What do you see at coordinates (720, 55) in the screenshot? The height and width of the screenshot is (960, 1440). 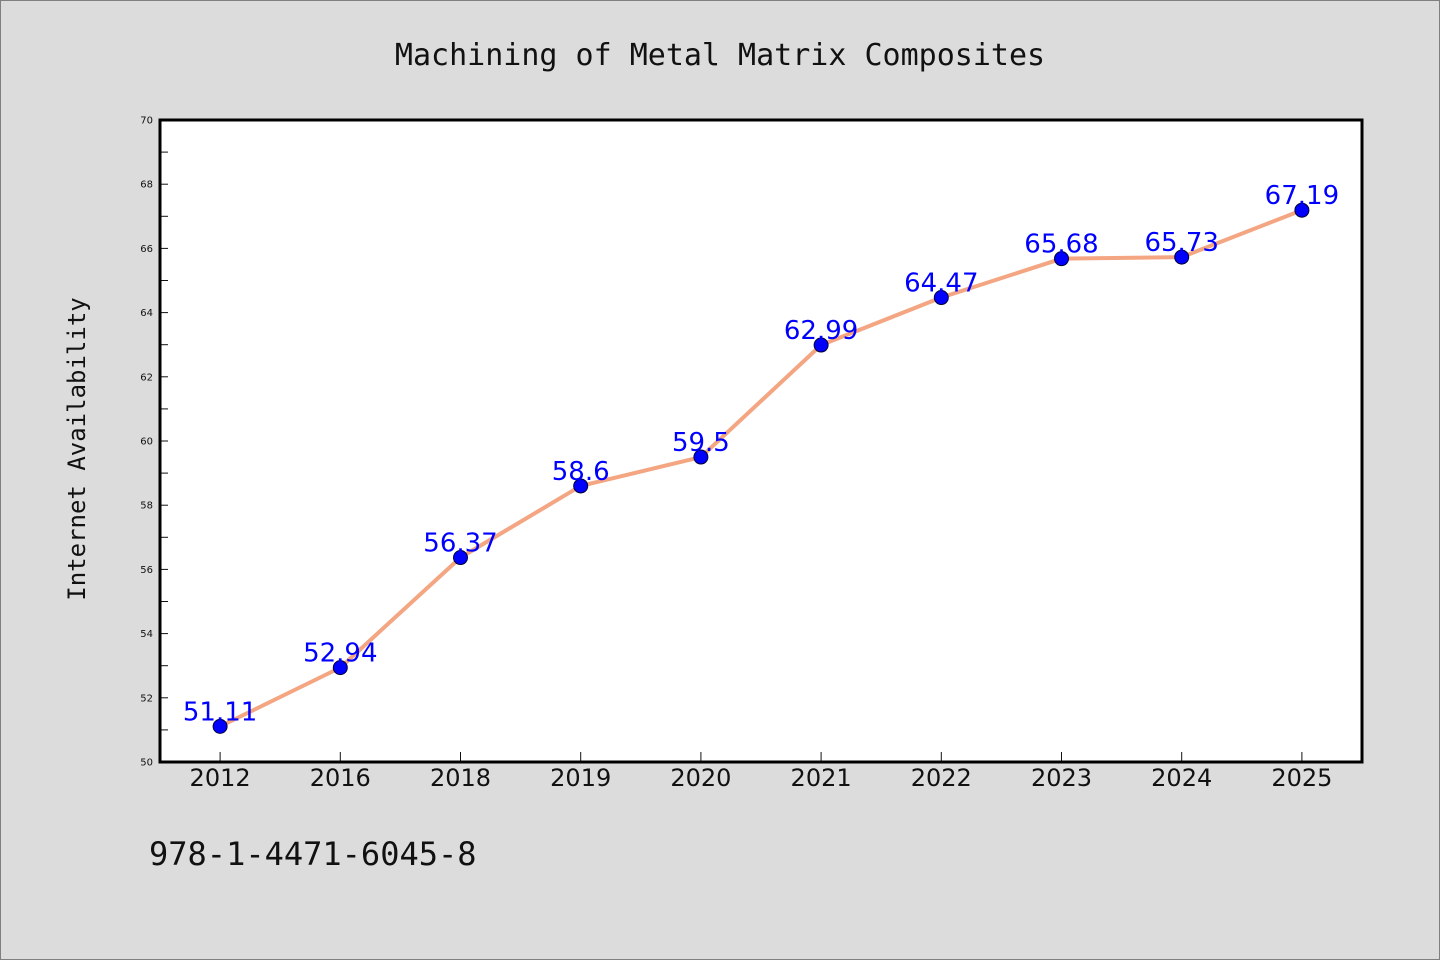 I see `chart-title: Machining of Metal Matrix Composites` at bounding box center [720, 55].